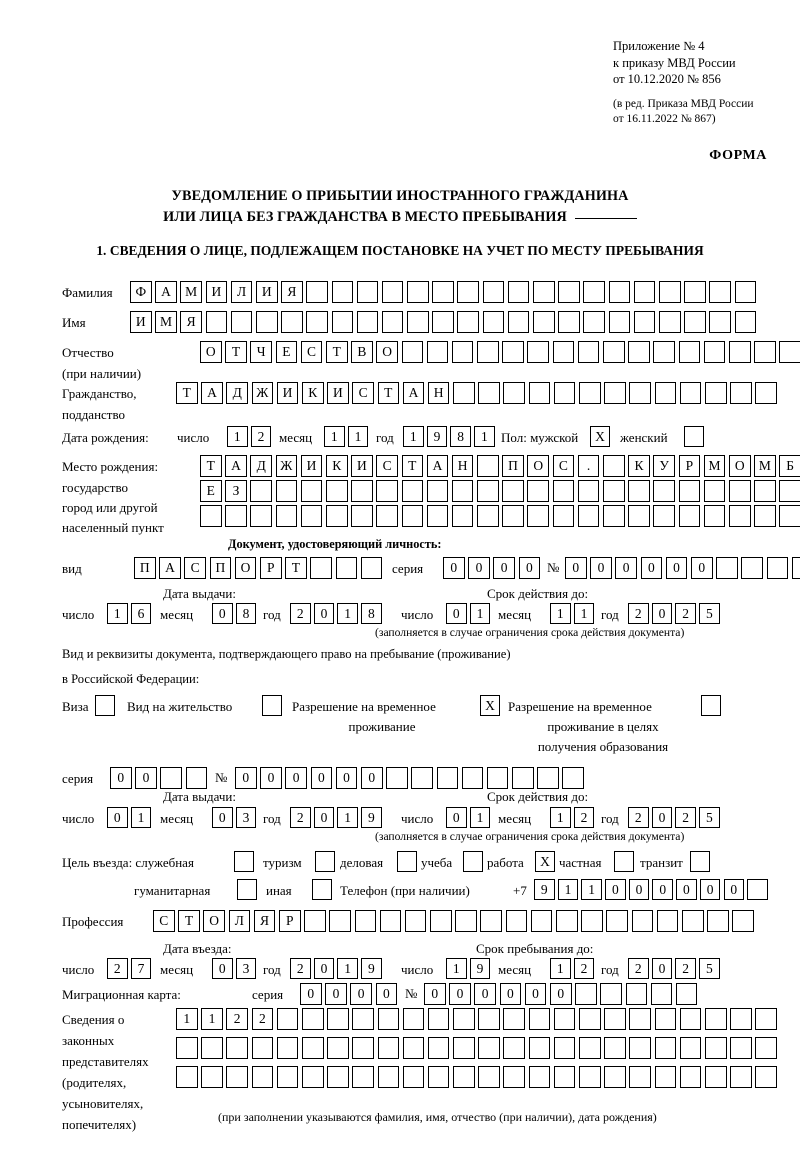 The image size is (800, 1163). Describe the element at coordinates (605, 218) in the screenshot. I see `title-blank-line` at that location.